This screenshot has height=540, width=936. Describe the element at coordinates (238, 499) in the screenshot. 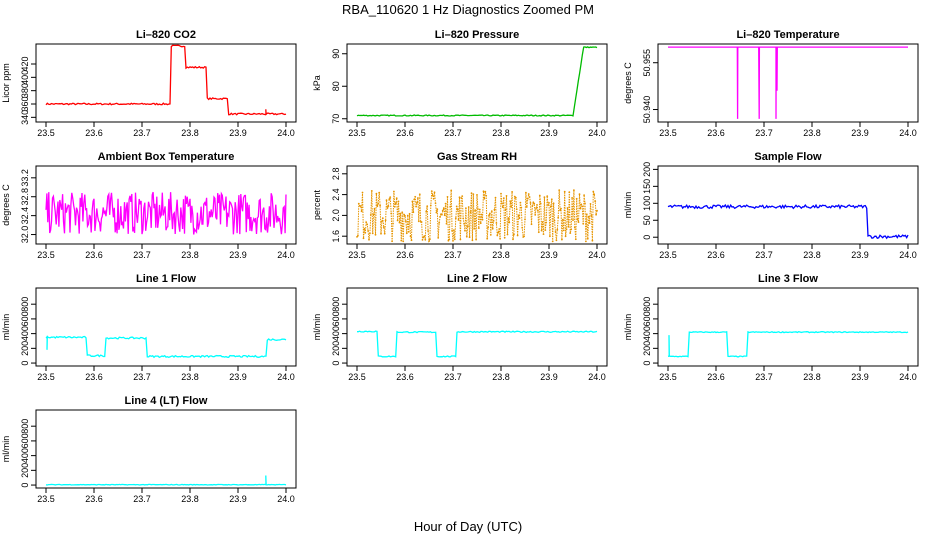

I see `x-tick-label: 23.9` at that location.